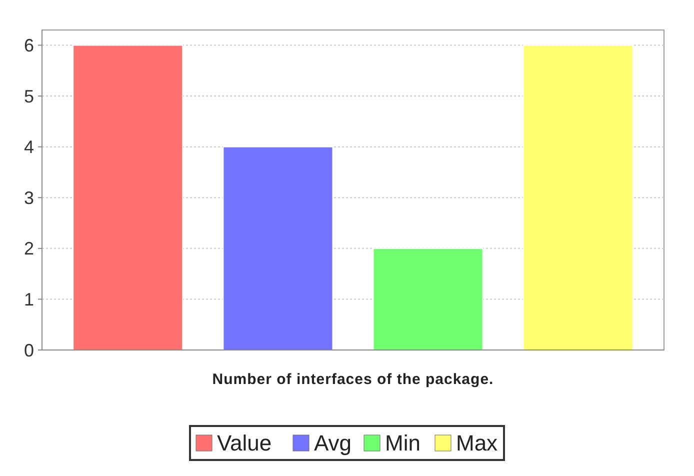 This screenshot has width=694, height=476. I want to click on legend-label: Value, so click(244, 443).